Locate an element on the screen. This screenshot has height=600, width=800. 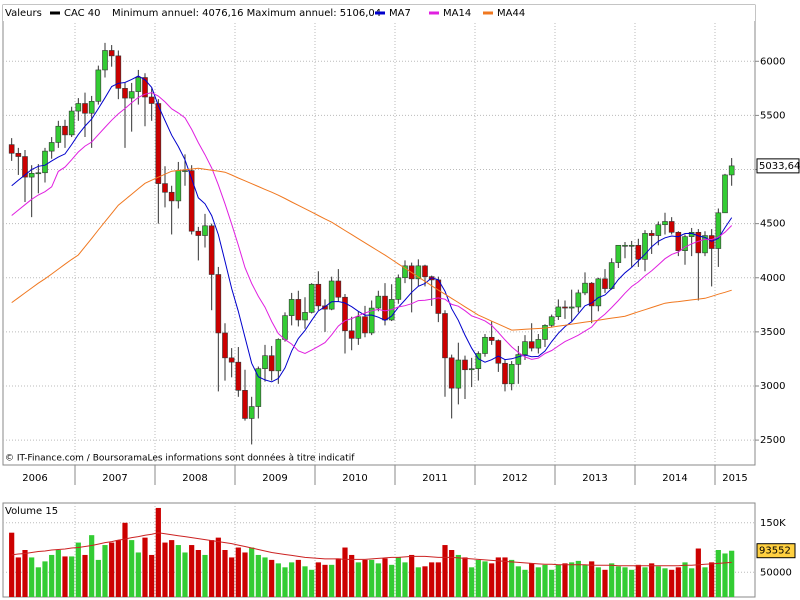
legend-label: MA14 is located at coordinates (457, 13).